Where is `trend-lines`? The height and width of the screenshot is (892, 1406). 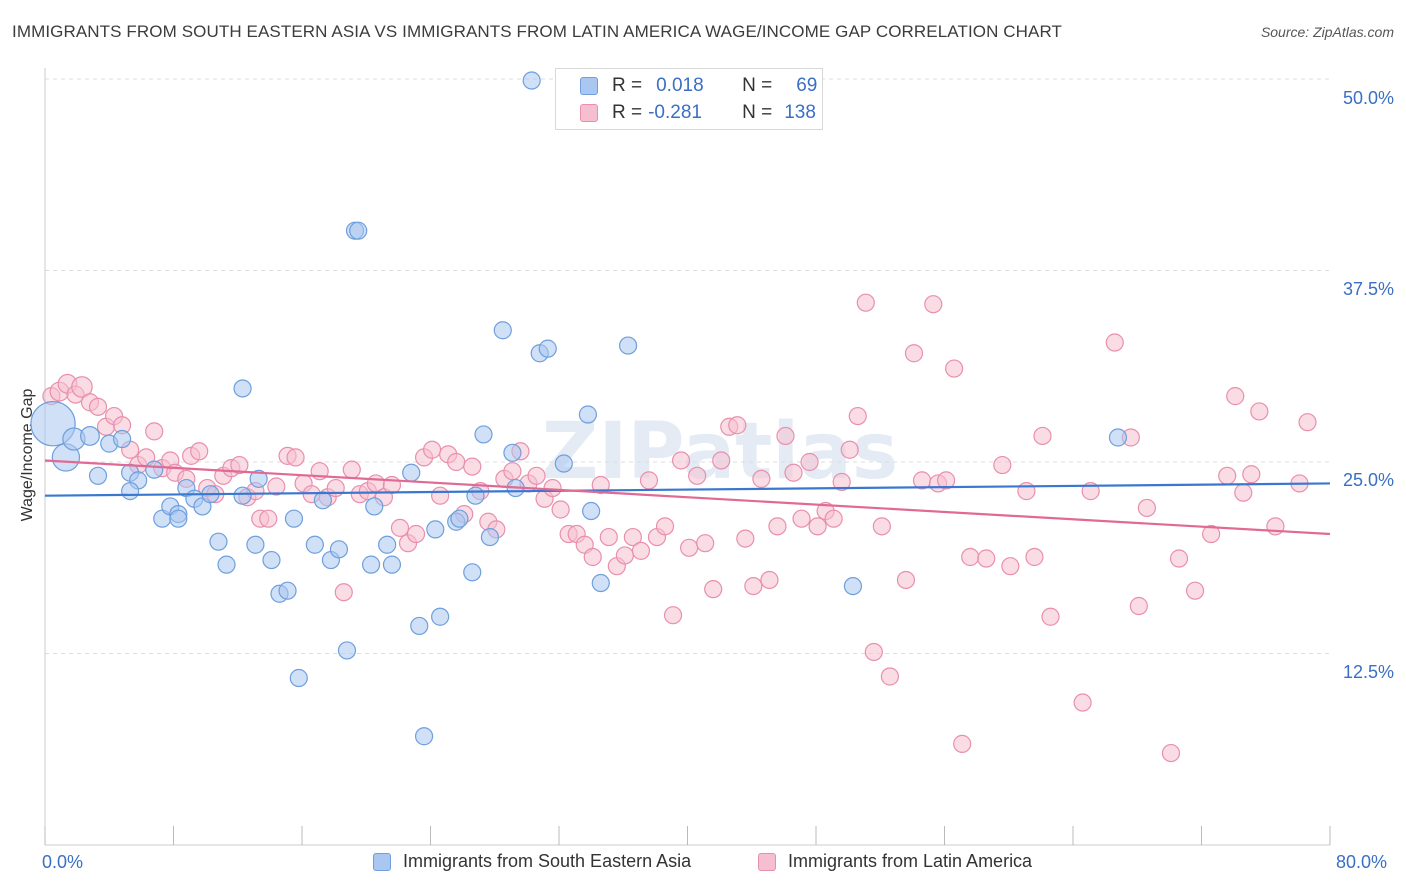
trend-lines is located at coordinates (687, 497).